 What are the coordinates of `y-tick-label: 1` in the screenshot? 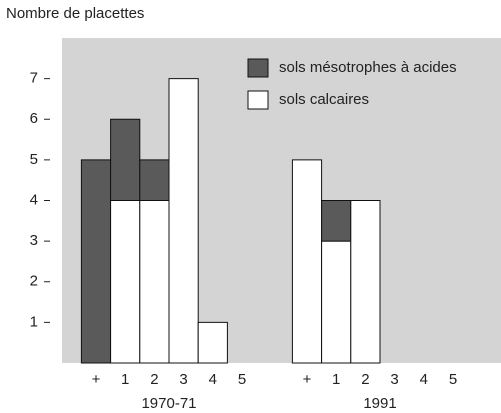 It's located at (34, 321).